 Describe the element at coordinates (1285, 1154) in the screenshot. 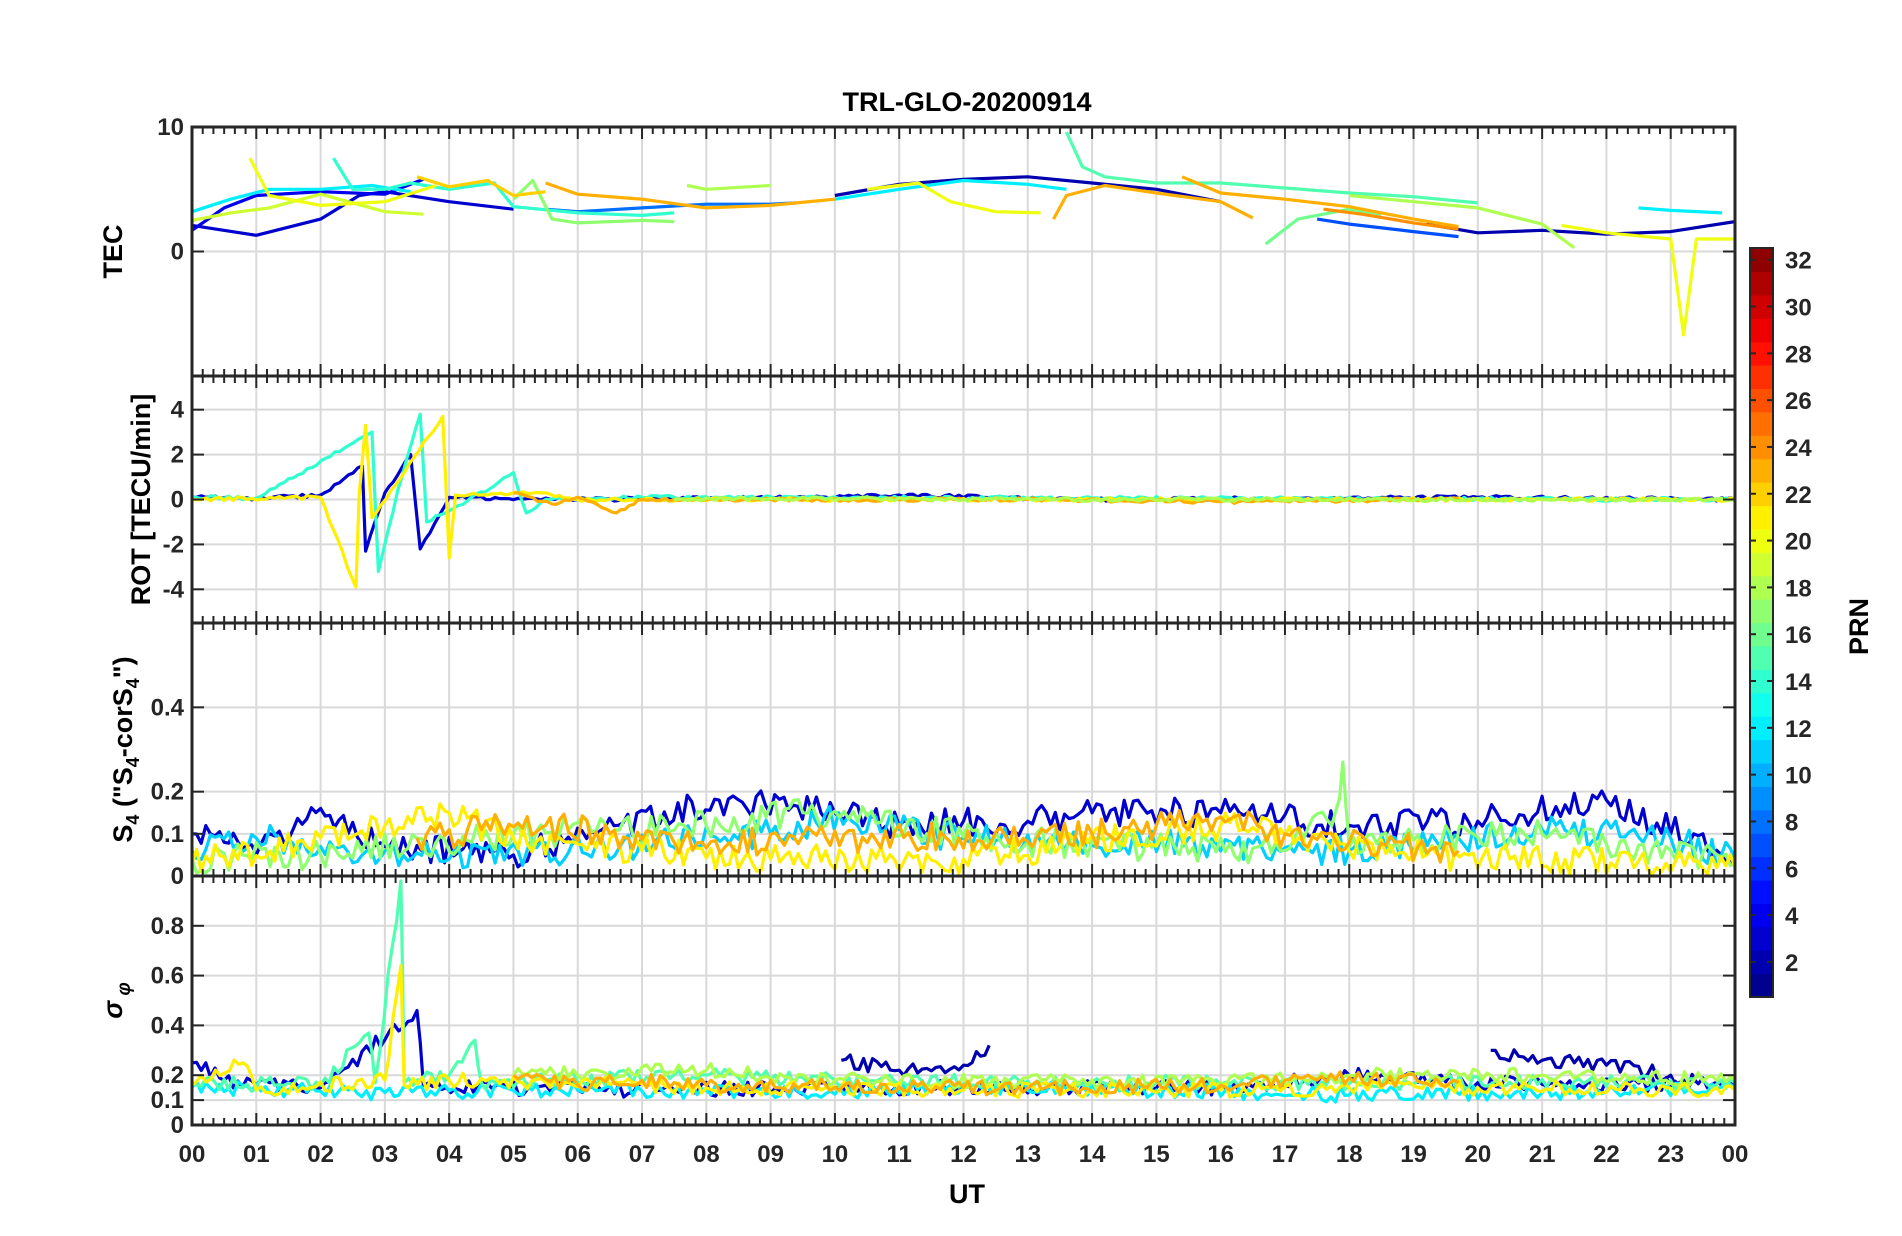

I see `x-tick-label: 17` at that location.